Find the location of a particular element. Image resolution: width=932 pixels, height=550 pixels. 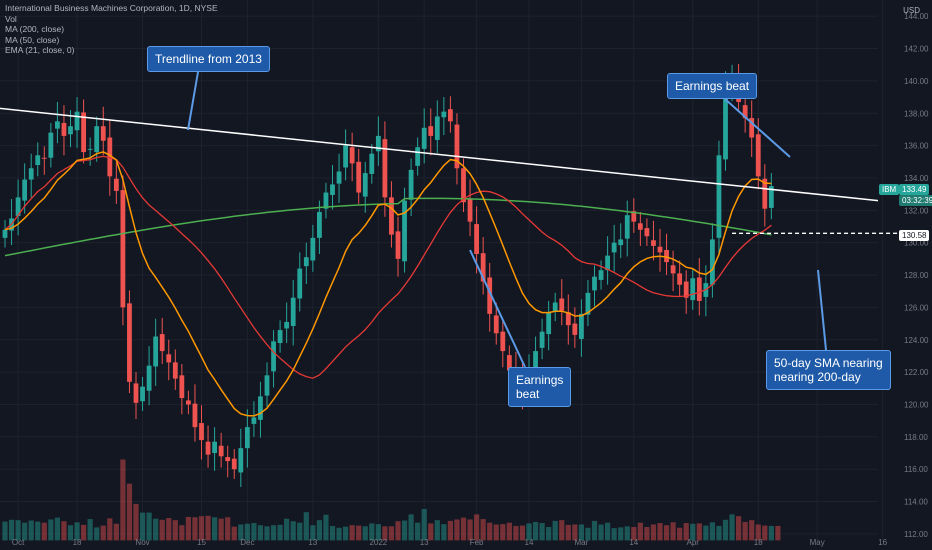

legend-ma200: MA (200, close) is located at coordinates (35, 29).